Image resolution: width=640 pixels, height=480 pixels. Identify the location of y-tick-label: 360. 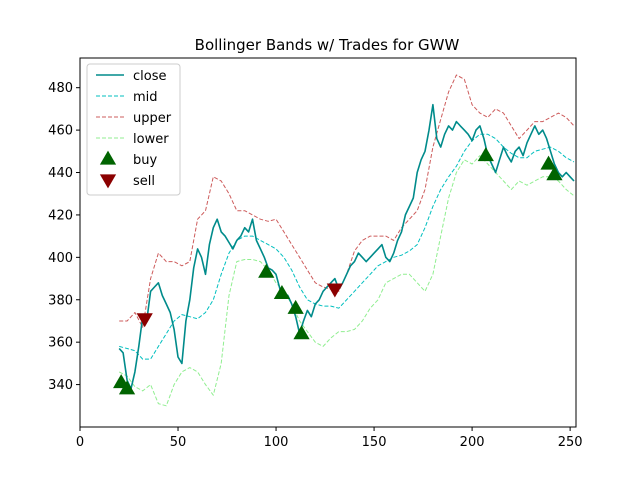
(60, 343).